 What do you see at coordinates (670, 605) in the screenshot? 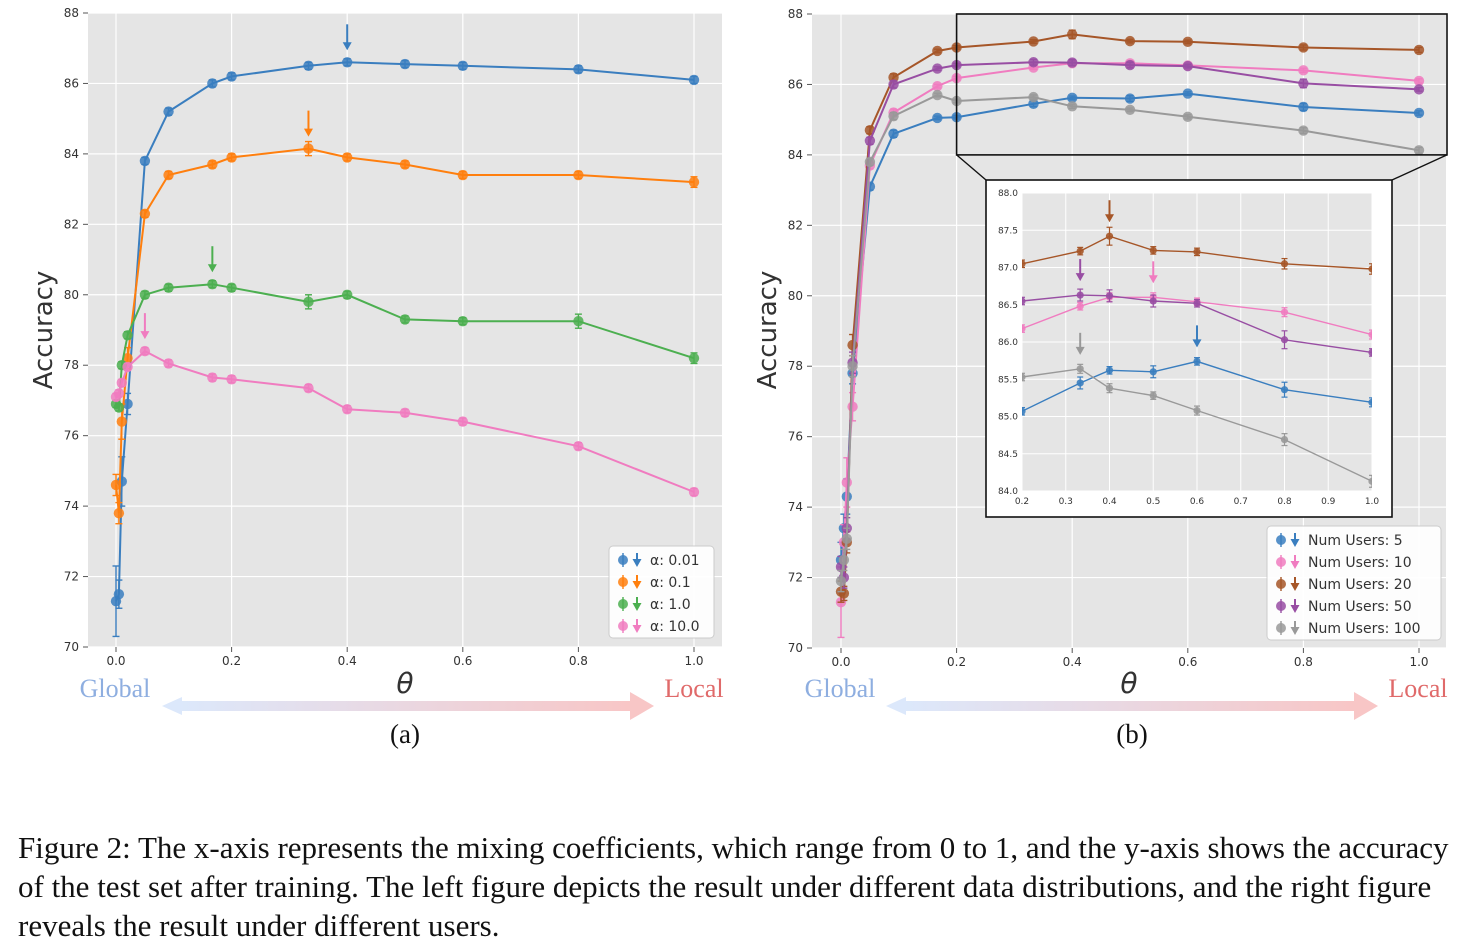
I see `legend-label-a: α: 1.0` at bounding box center [670, 605].